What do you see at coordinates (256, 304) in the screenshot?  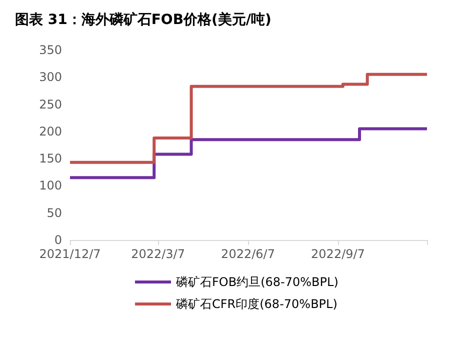 I see `legend-label: 磷矿石CFR印度(68-70%BPL)` at bounding box center [256, 304].